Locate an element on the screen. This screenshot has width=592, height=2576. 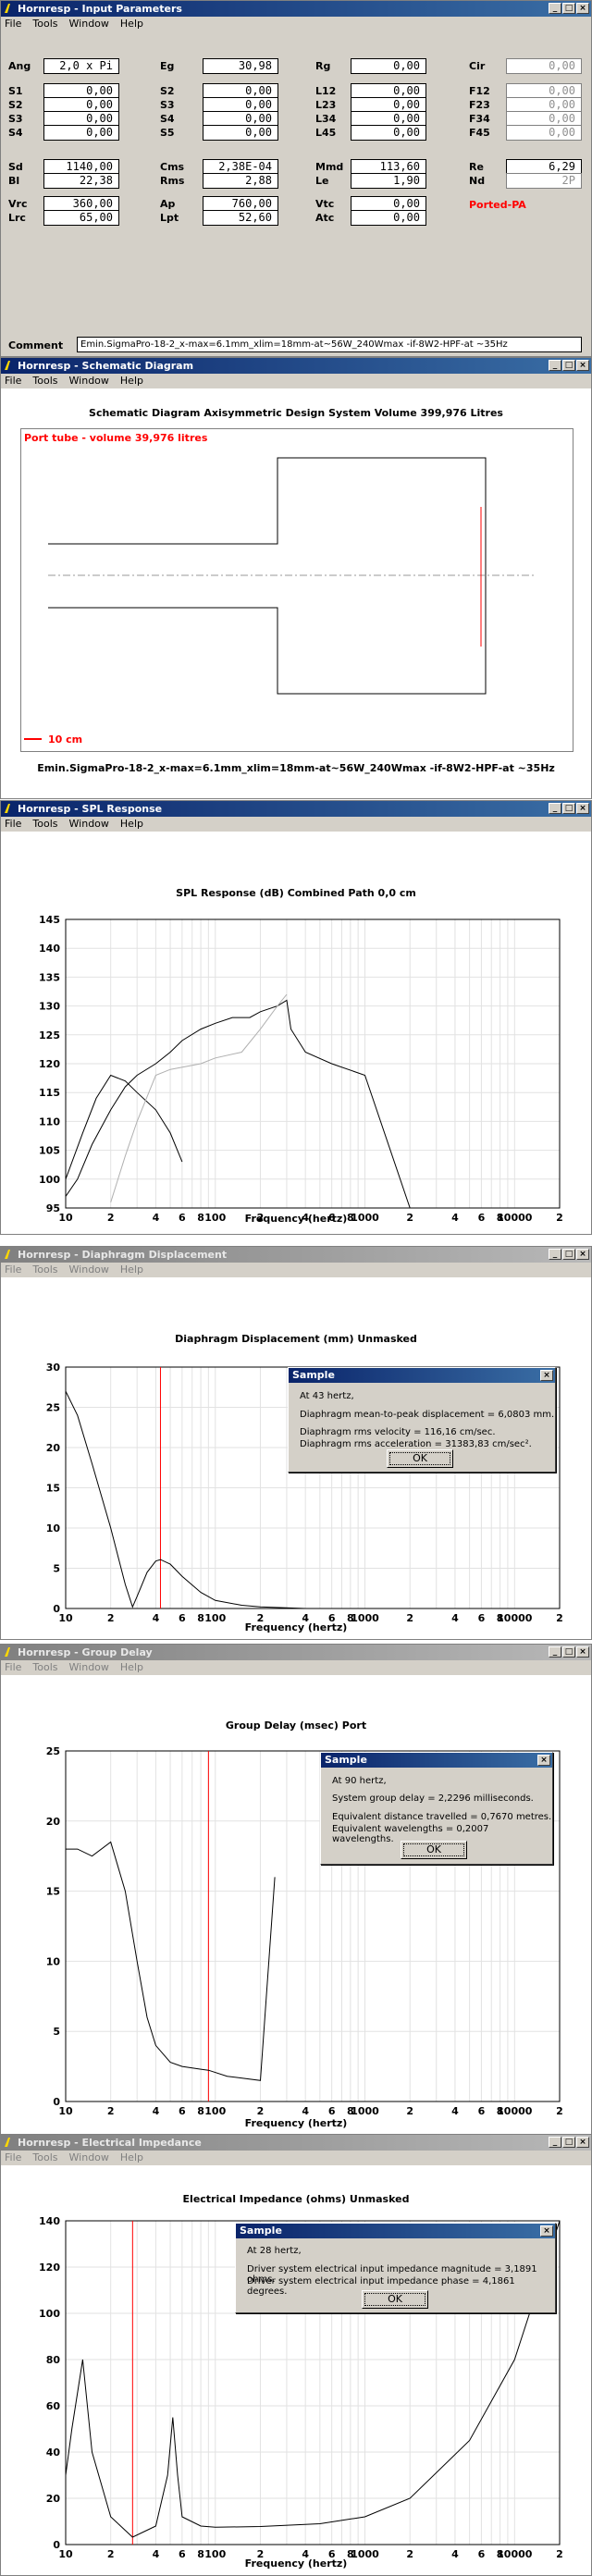
param-field-nd: 2P is located at coordinates (544, 181).